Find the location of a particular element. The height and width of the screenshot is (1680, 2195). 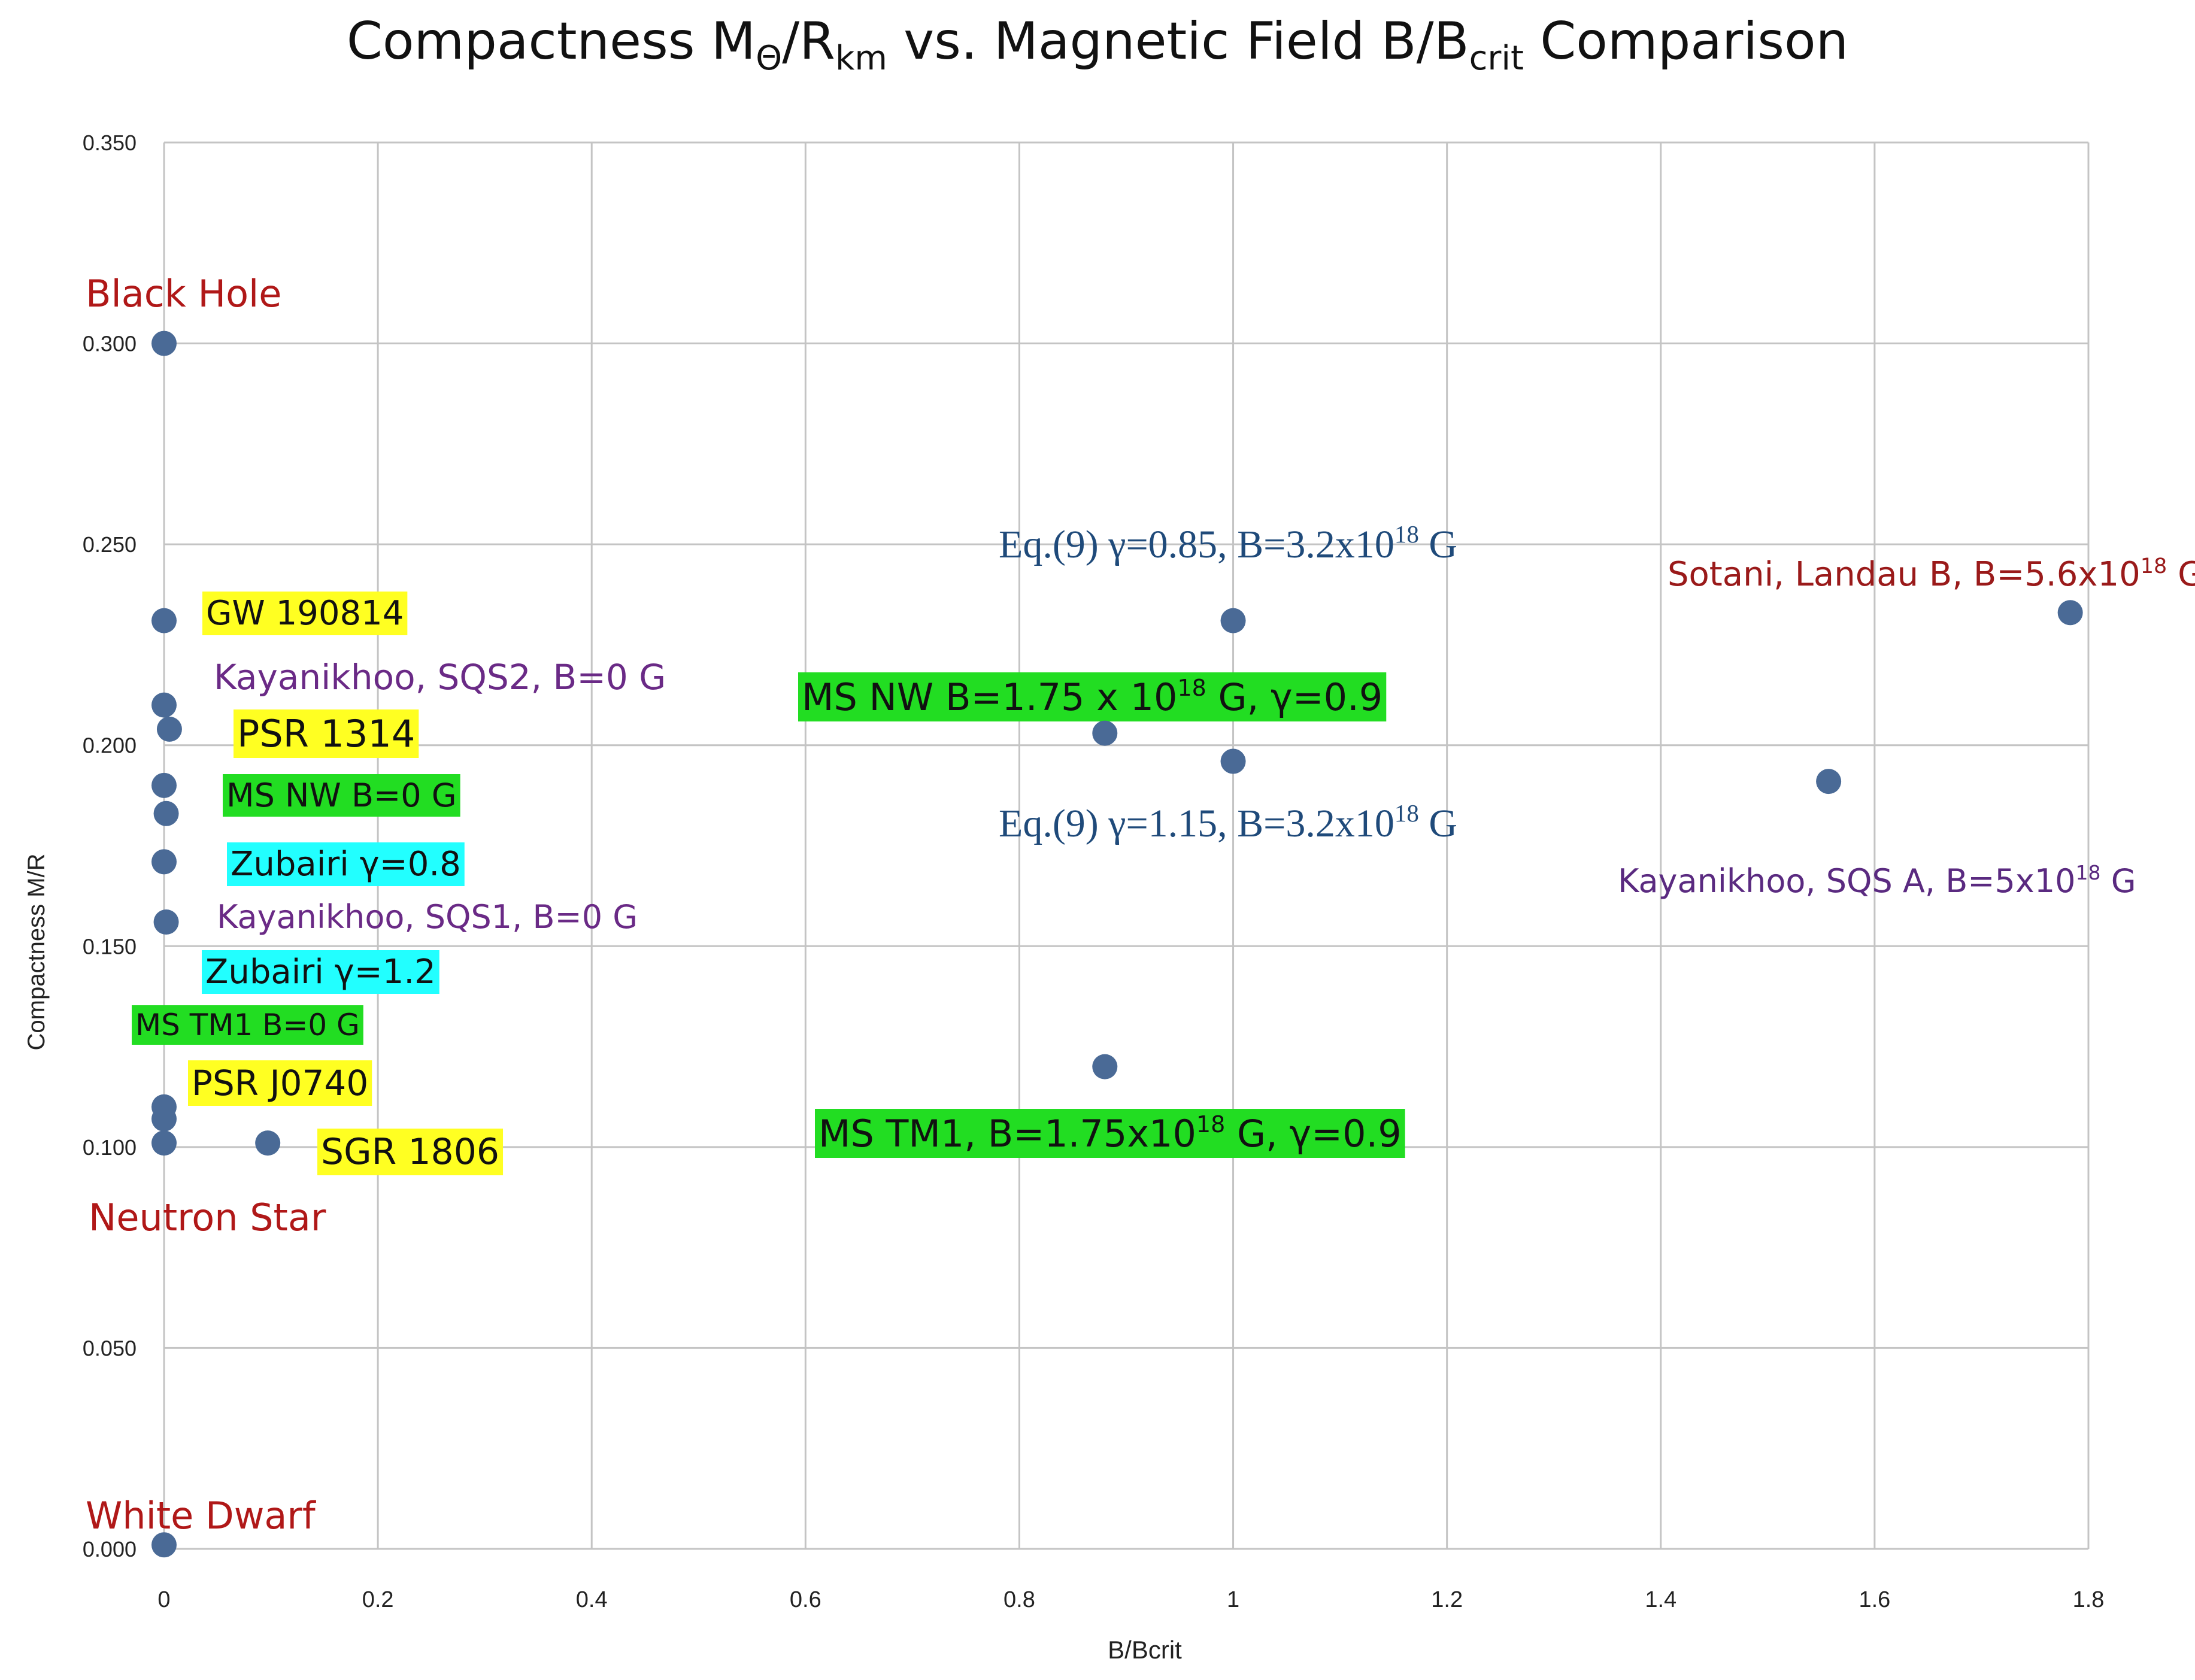

annotation-label: MS NW B=0 G is located at coordinates (341, 795).